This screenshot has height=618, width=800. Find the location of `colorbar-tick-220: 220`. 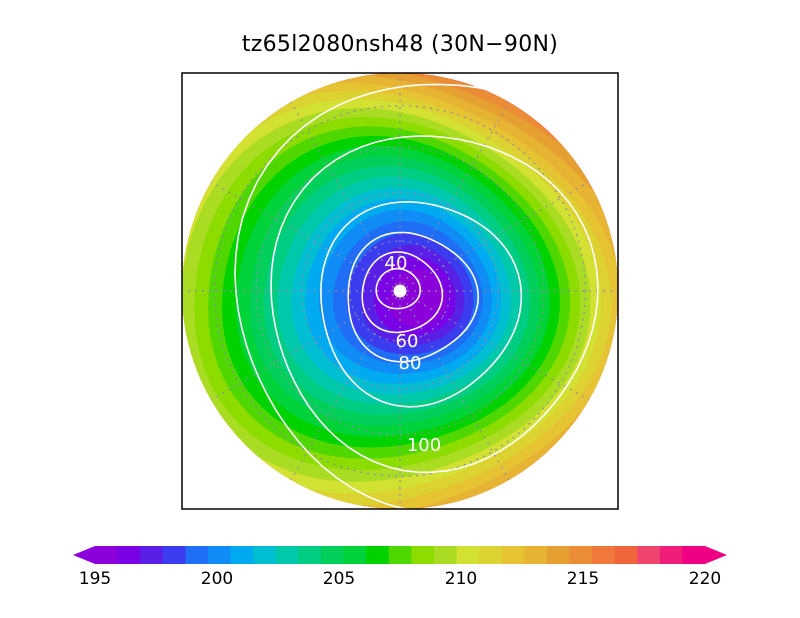

colorbar-tick-220: 220 is located at coordinates (705, 579).